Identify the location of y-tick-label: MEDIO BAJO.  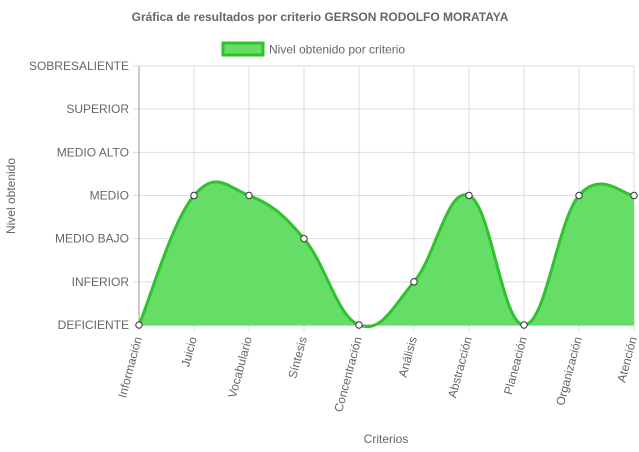
(92, 239).